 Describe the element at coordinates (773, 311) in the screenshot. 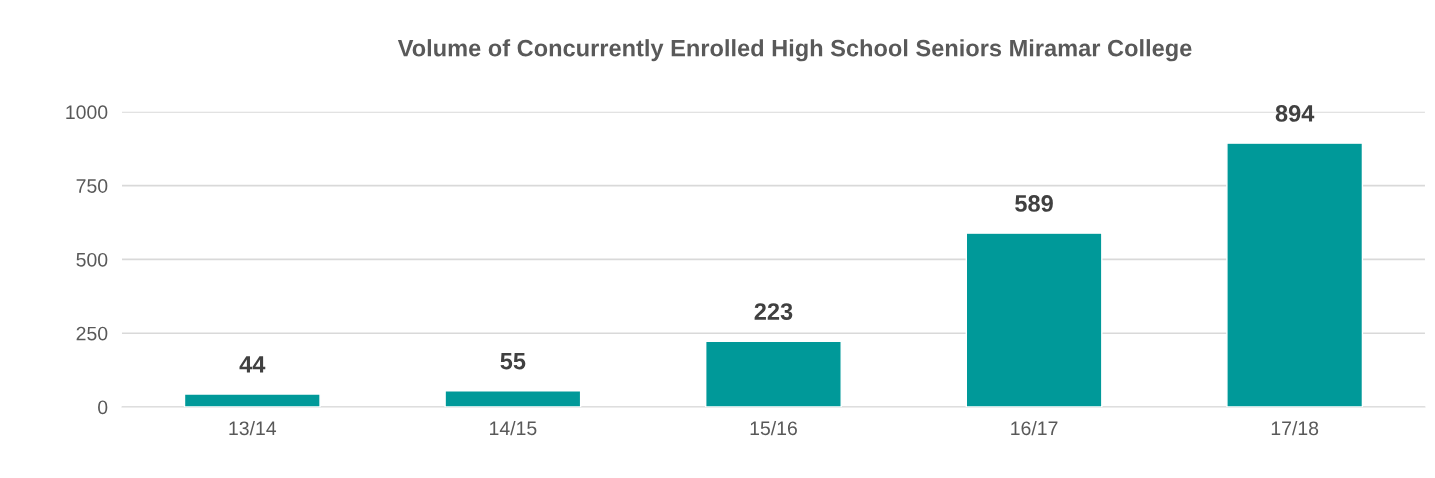

I see `data-label: 223` at that location.